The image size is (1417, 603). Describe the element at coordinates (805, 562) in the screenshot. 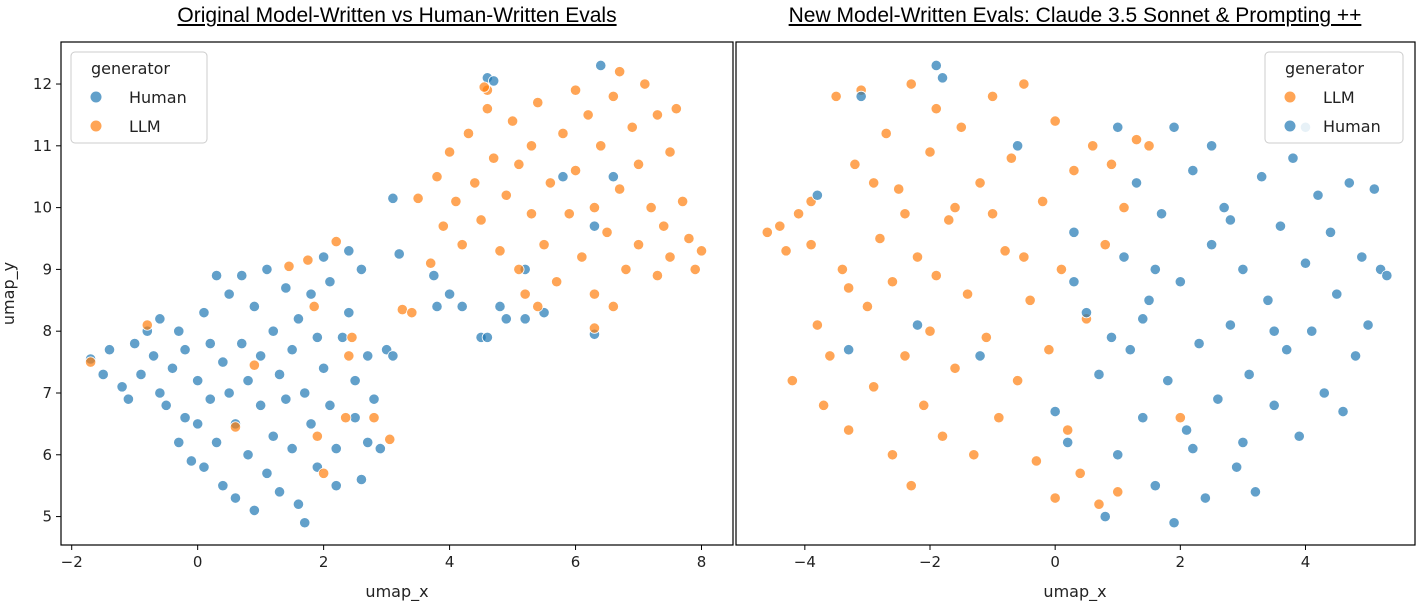

I see `x-tick-label: −4` at that location.